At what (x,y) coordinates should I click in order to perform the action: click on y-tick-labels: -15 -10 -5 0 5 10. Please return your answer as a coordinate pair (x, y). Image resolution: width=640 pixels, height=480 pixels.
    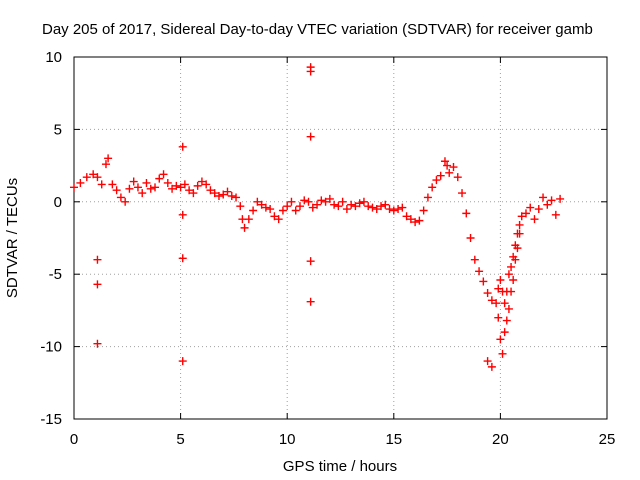
    Looking at the image, I should click on (51, 238).